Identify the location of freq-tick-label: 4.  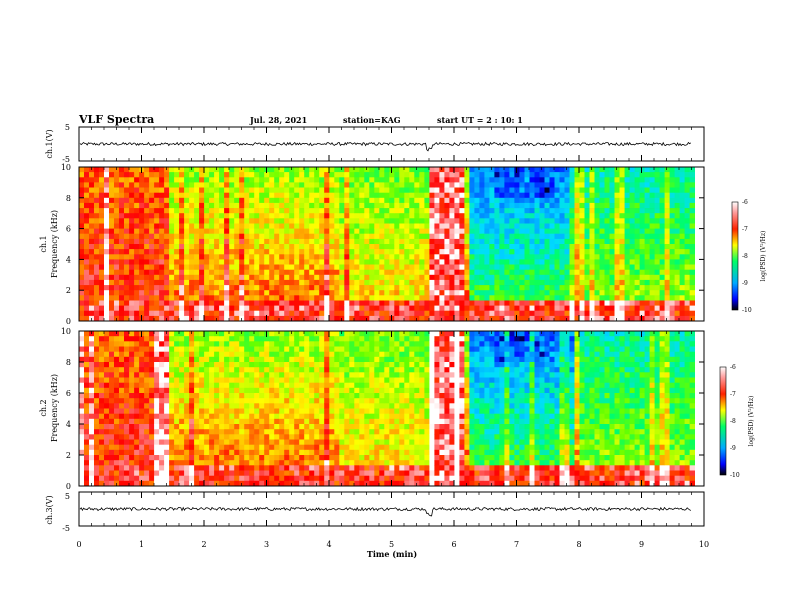
(68, 259).